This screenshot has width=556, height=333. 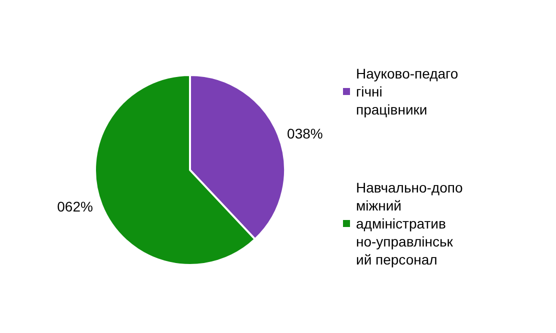 What do you see at coordinates (409, 224) in the screenshot?
I see `legend-label: Навчально-допоміжний адміністративно-управлінський персонал` at bounding box center [409, 224].